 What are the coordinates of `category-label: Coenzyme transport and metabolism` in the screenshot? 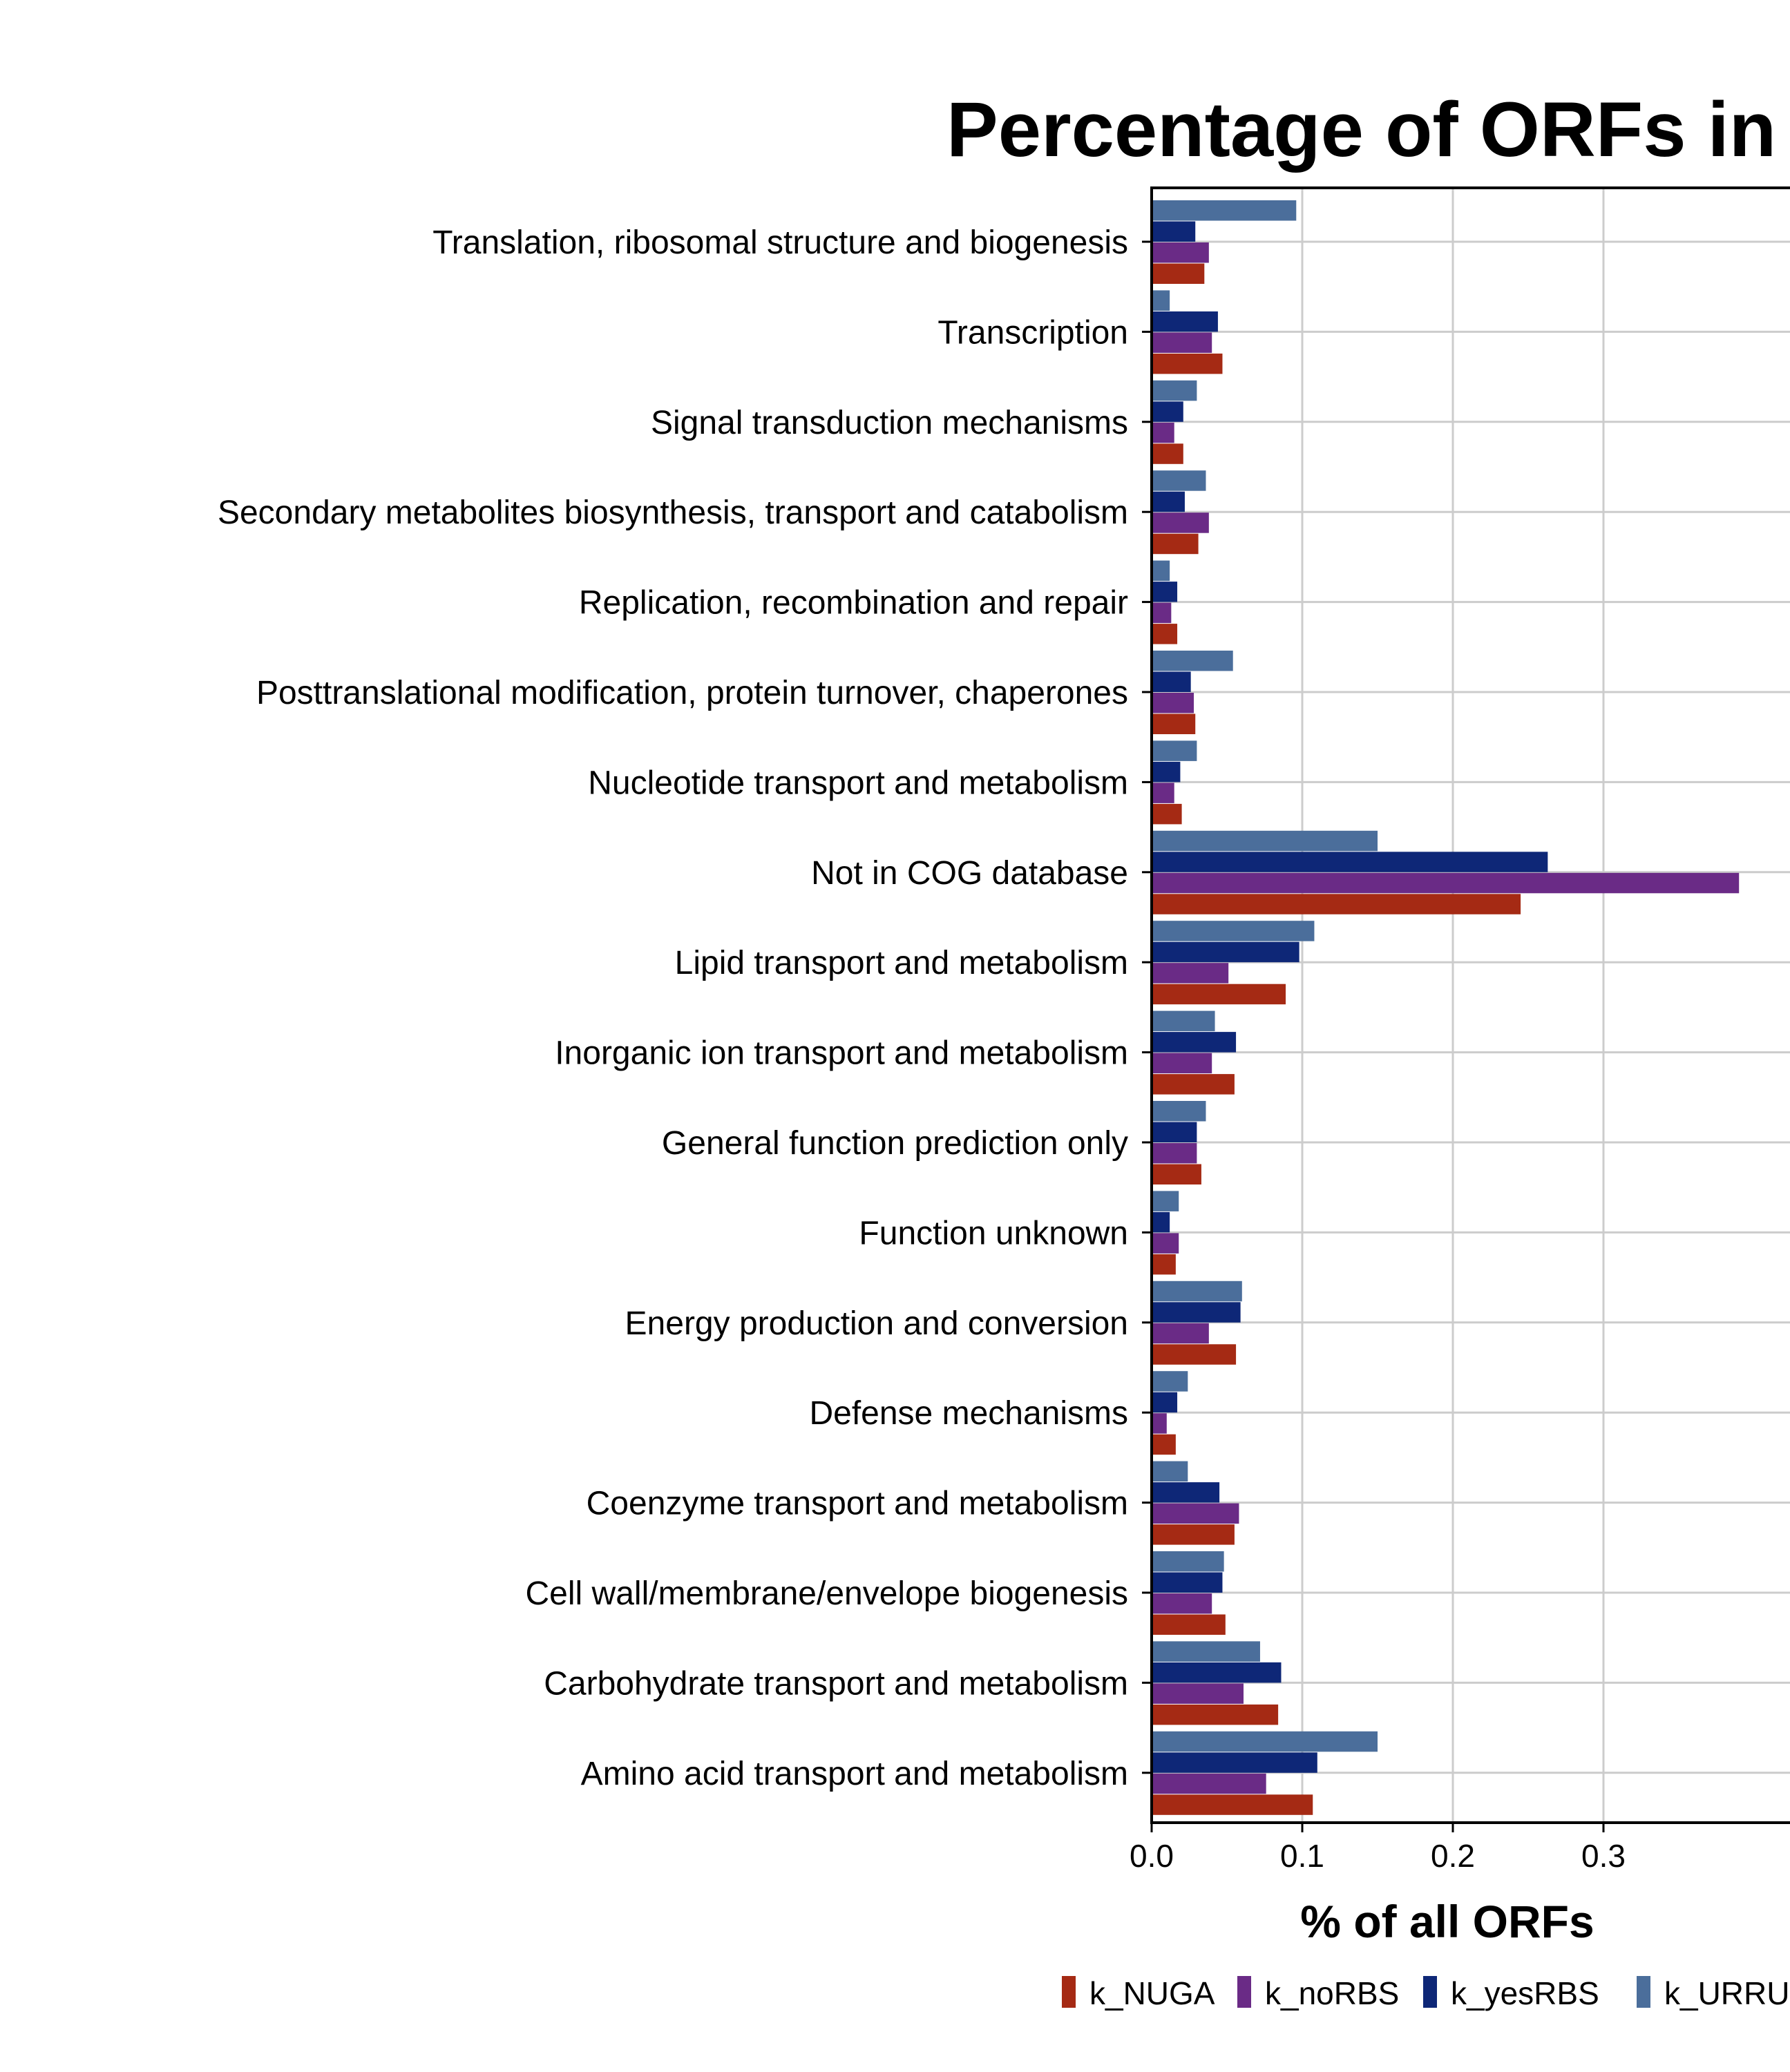 It's located at (858, 1504).